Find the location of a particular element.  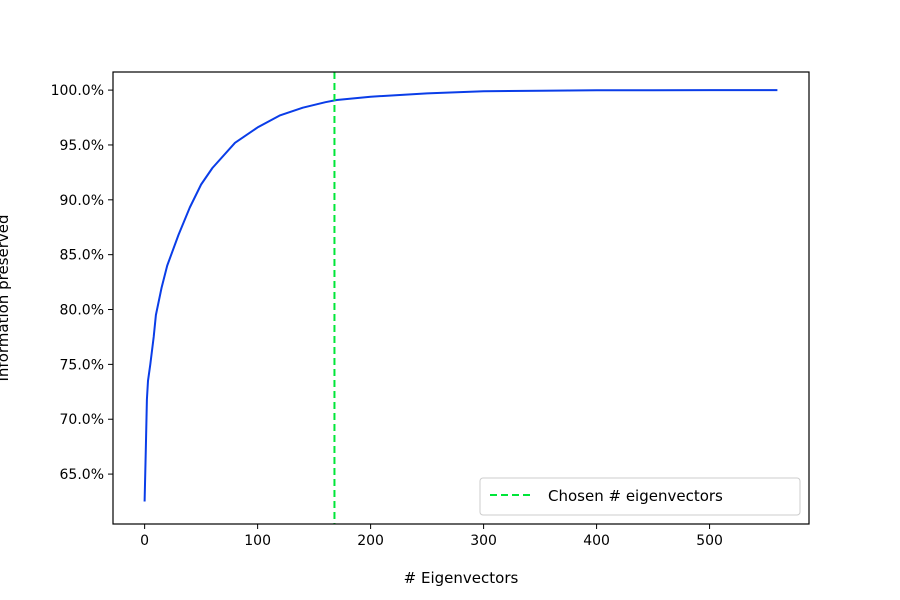

x-tick-label: 100 is located at coordinates (257, 541).